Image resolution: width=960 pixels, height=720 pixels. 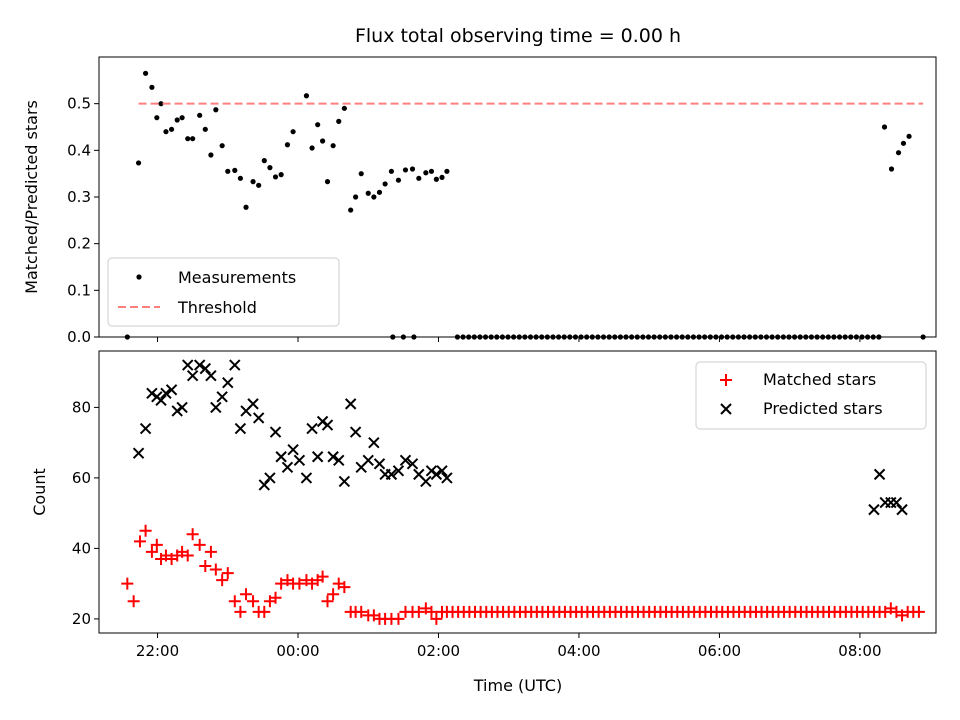 What do you see at coordinates (81, 619) in the screenshot?
I see `y-tick-label: 20` at bounding box center [81, 619].